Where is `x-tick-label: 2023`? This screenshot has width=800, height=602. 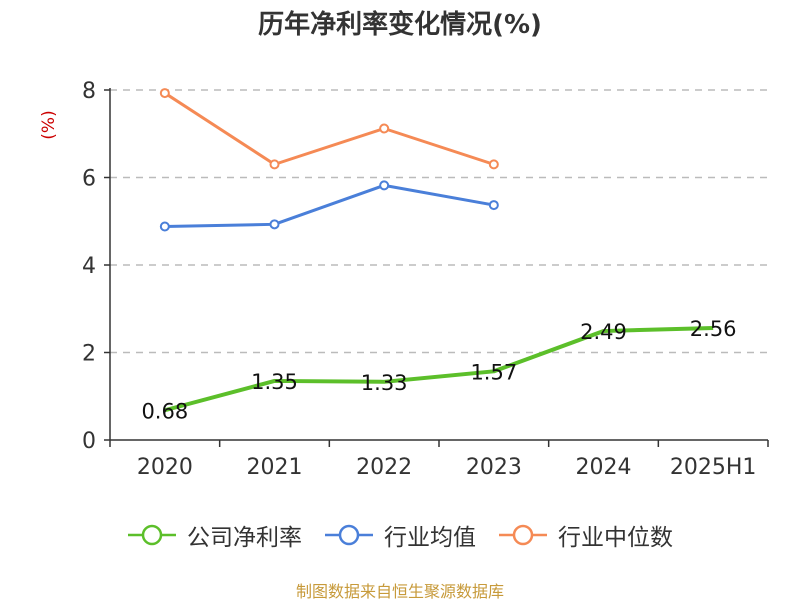
x-tick-label: 2023 is located at coordinates (494, 467).